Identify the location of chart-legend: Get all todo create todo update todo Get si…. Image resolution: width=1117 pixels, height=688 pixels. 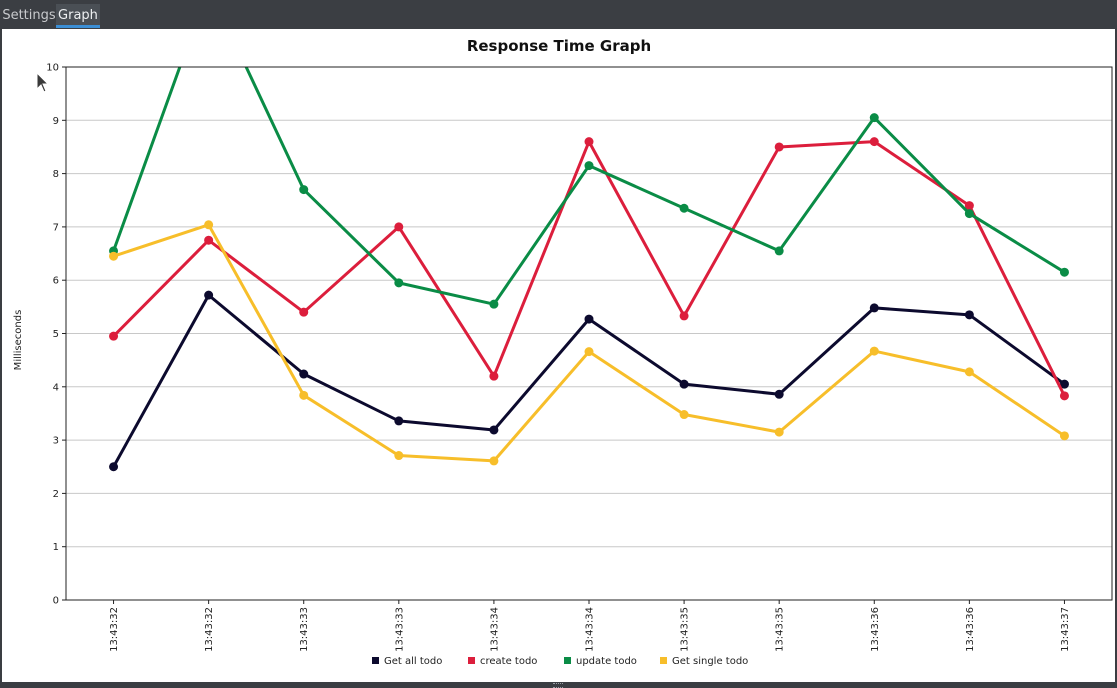
(560, 661).